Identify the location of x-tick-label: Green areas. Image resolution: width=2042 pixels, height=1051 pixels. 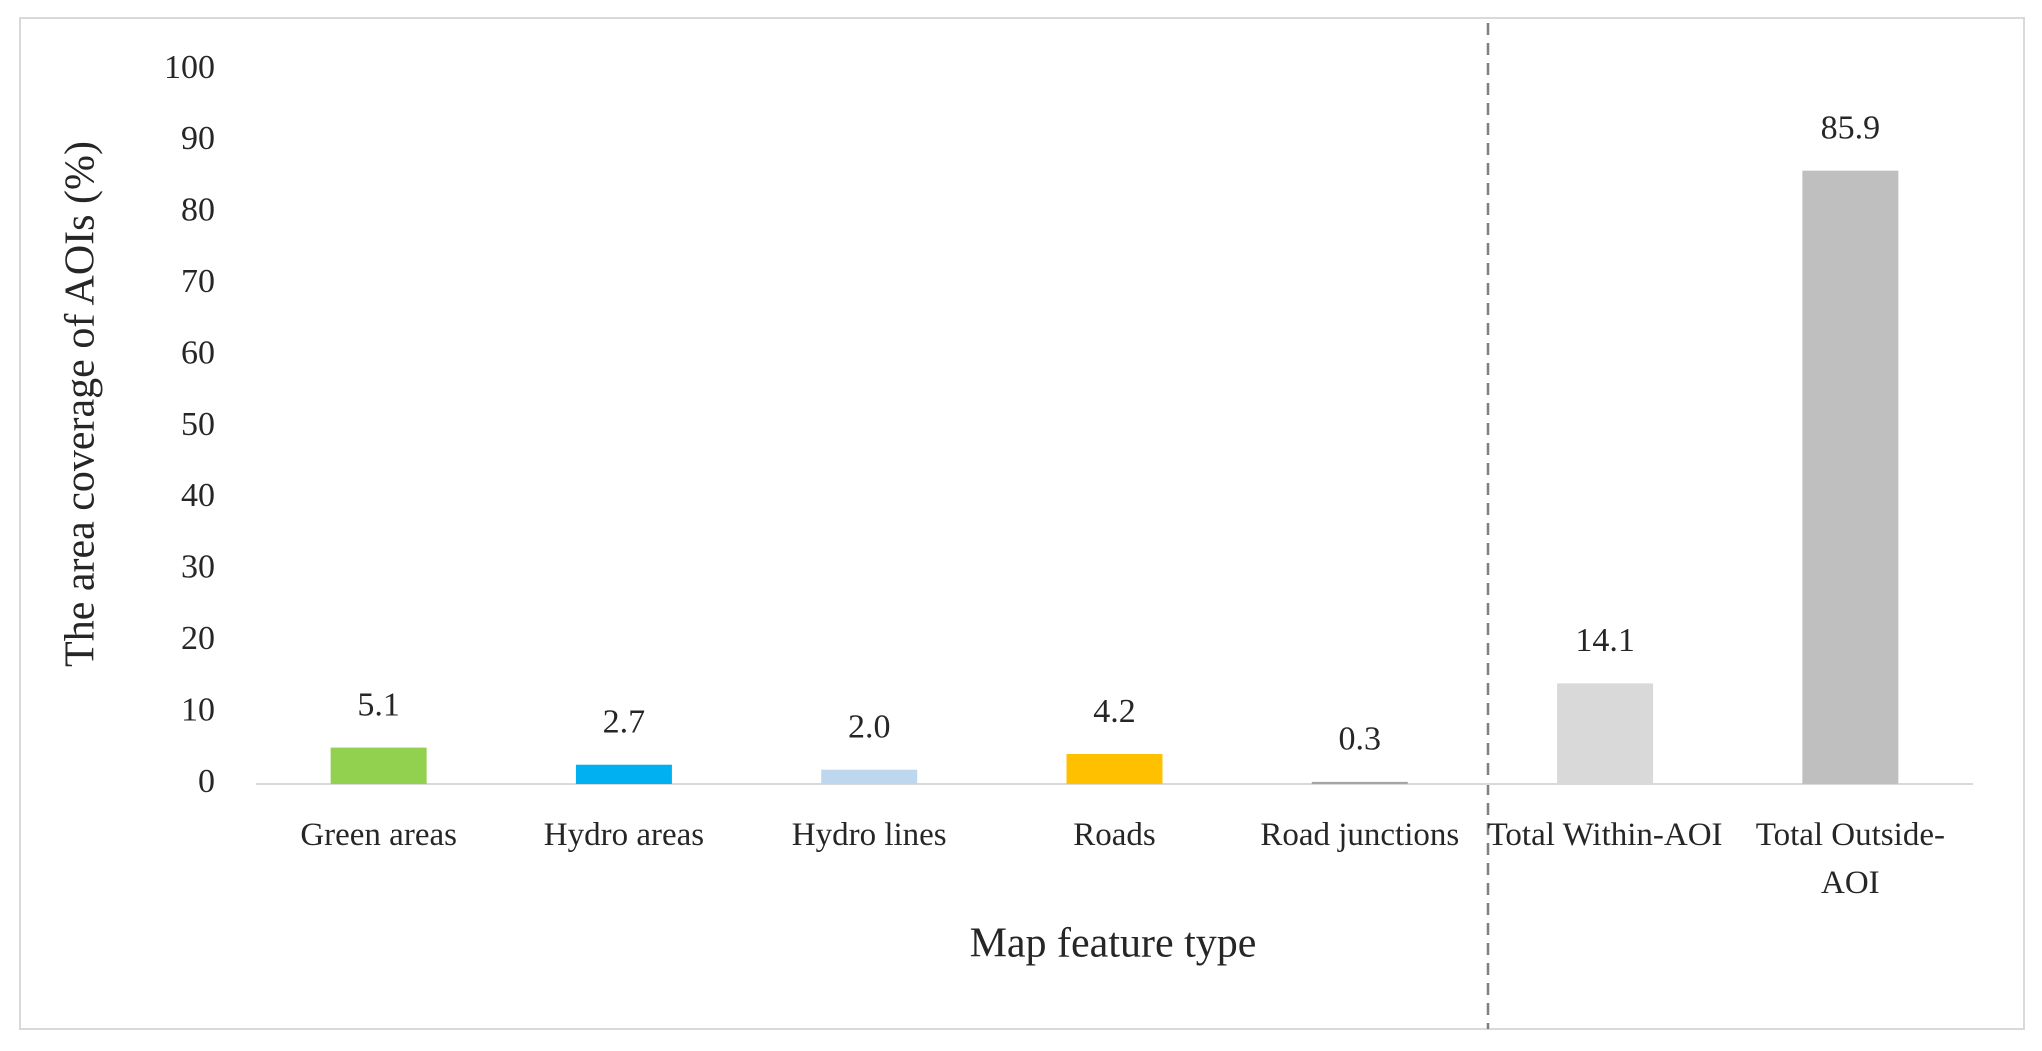
(378, 835).